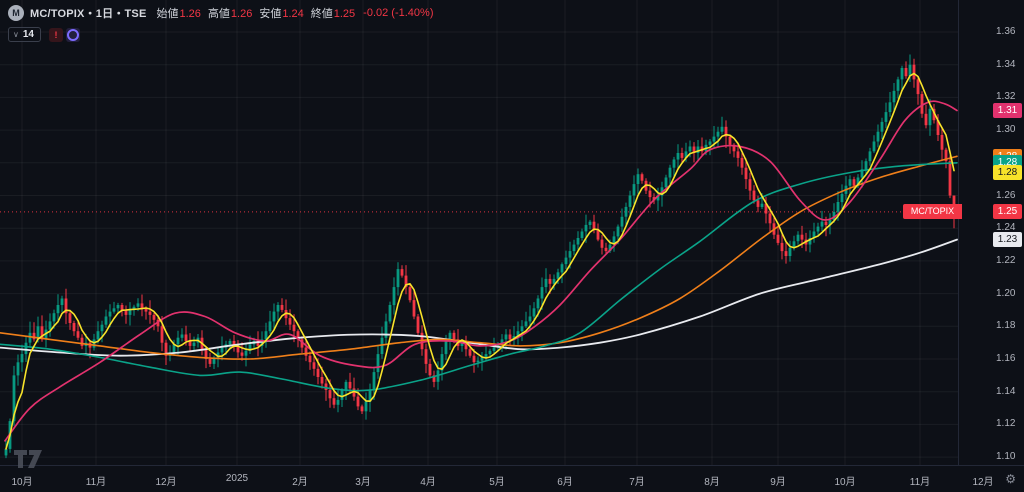  Describe the element at coordinates (1007, 110) in the screenshot. I see `ma-pink-price-badge: 1.31` at that location.